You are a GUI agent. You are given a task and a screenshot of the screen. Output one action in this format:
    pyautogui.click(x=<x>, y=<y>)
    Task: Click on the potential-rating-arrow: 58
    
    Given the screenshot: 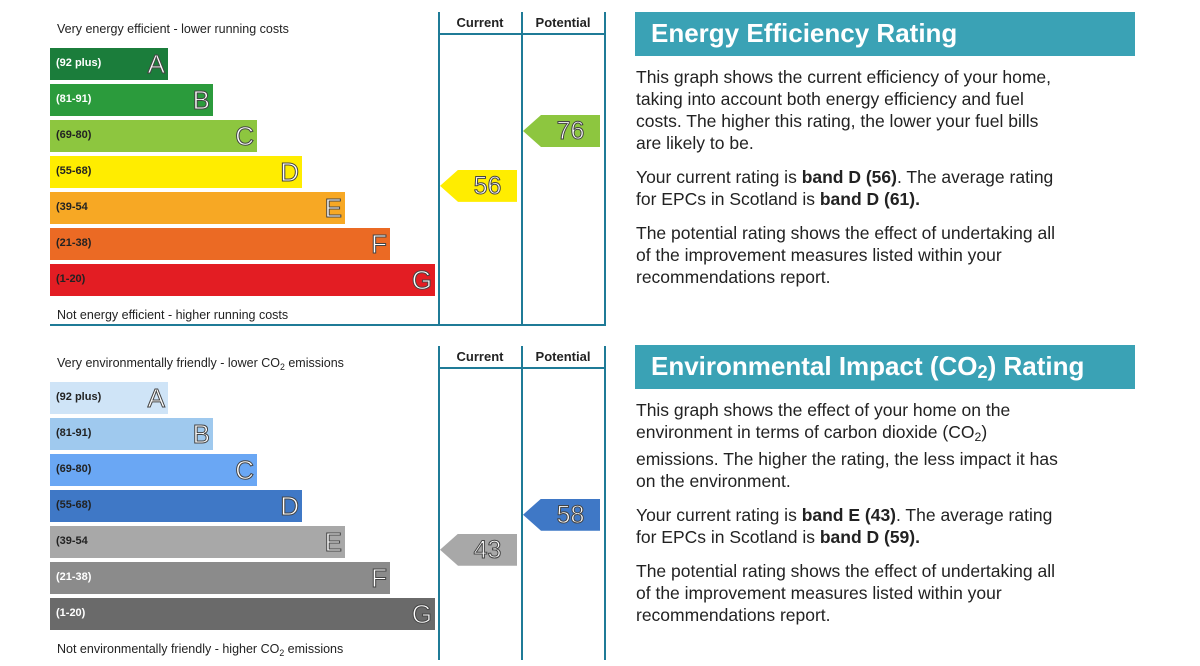 What is the action you would take?
    pyautogui.click(x=561, y=514)
    